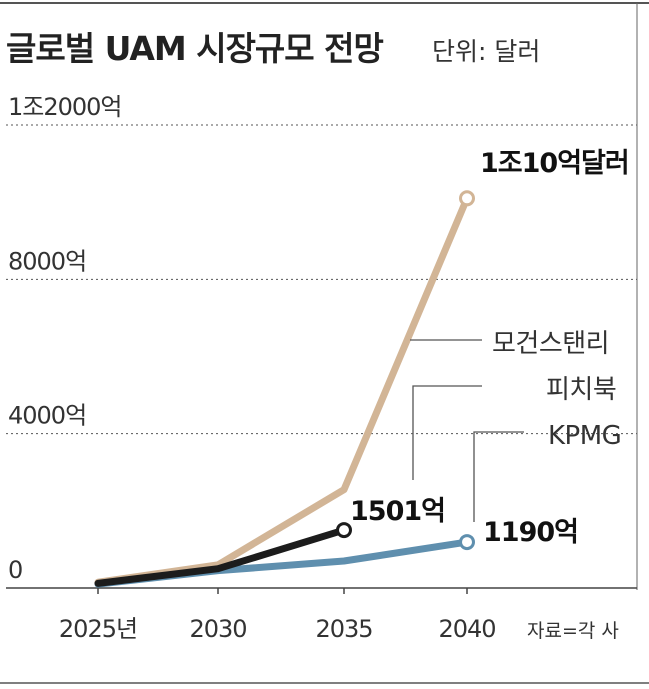  Describe the element at coordinates (498, 476) in the screenshot. I see `legend-leader-kpmg` at that location.